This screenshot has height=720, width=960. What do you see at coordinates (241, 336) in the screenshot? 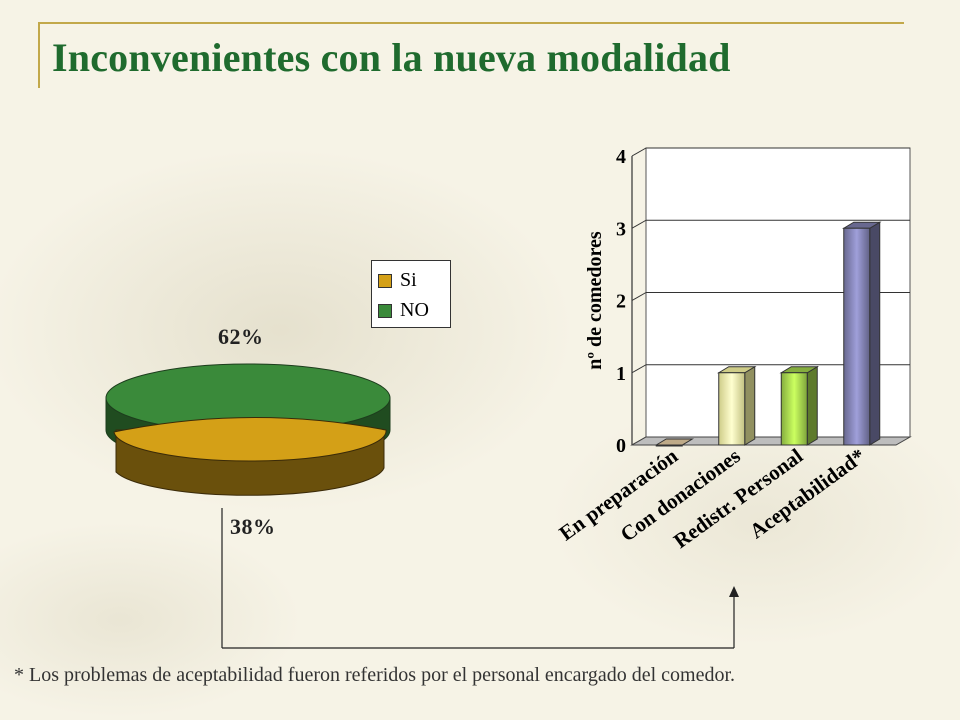
I see `pie-label-no: 62%` at bounding box center [241, 336].